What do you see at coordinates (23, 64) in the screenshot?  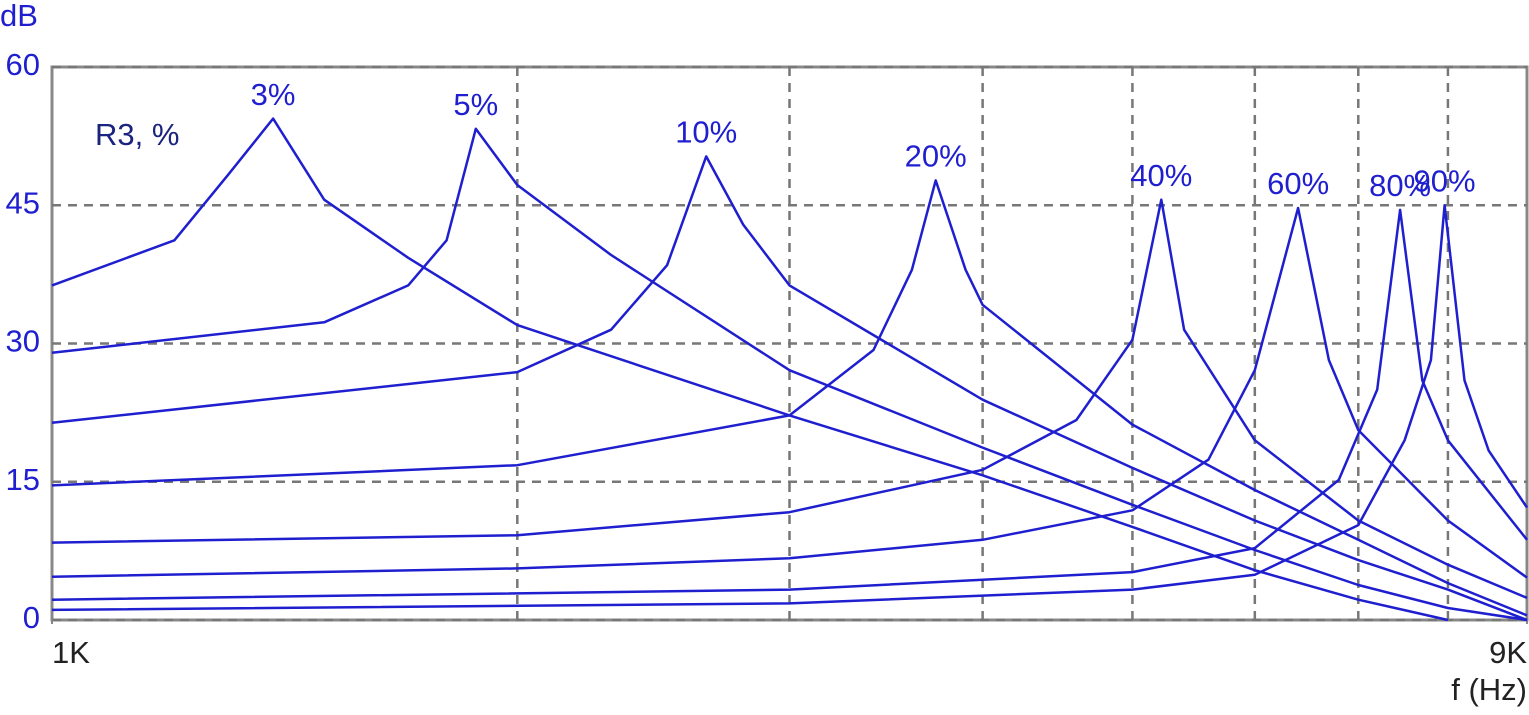 I see `y-tick-label: 60` at bounding box center [23, 64].